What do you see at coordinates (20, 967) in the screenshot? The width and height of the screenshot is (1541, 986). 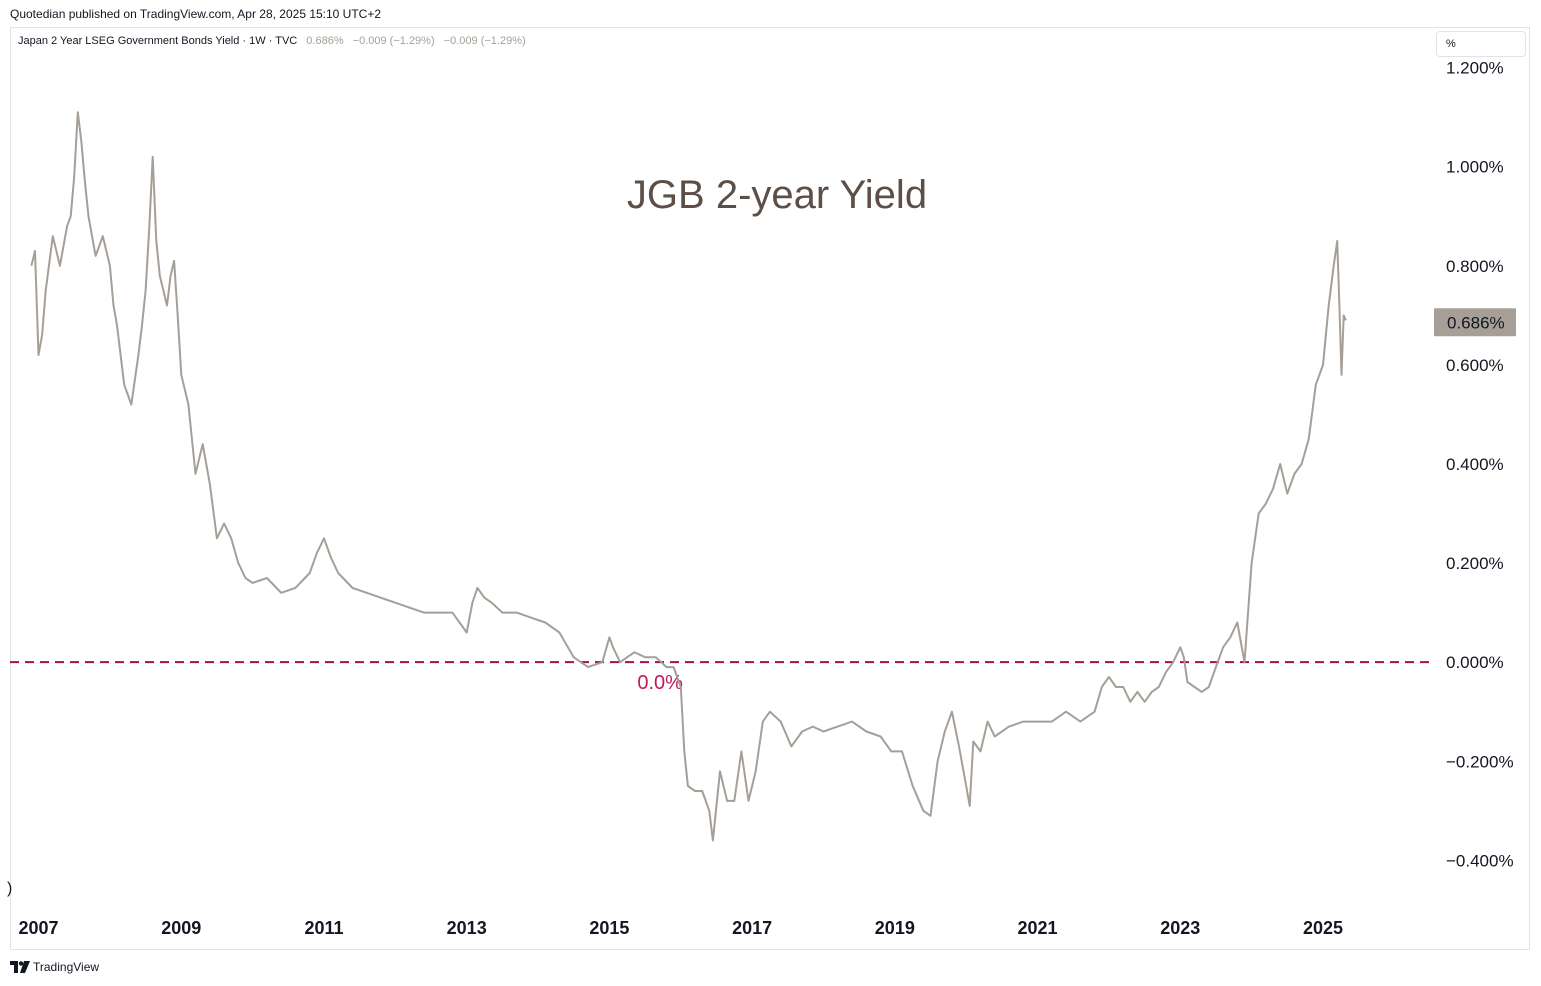 I see `tradingview-logo-icon` at bounding box center [20, 967].